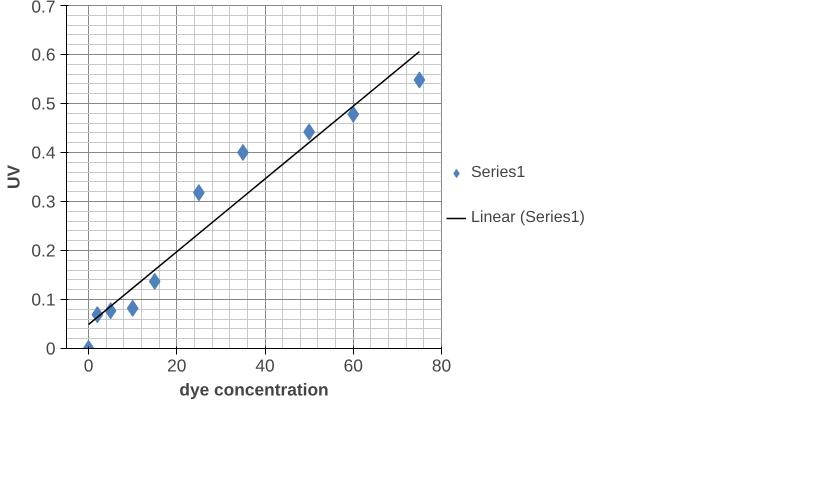 The image size is (813, 497). What do you see at coordinates (43, 54) in the screenshot?
I see `y-tick-label: 0.6` at bounding box center [43, 54].